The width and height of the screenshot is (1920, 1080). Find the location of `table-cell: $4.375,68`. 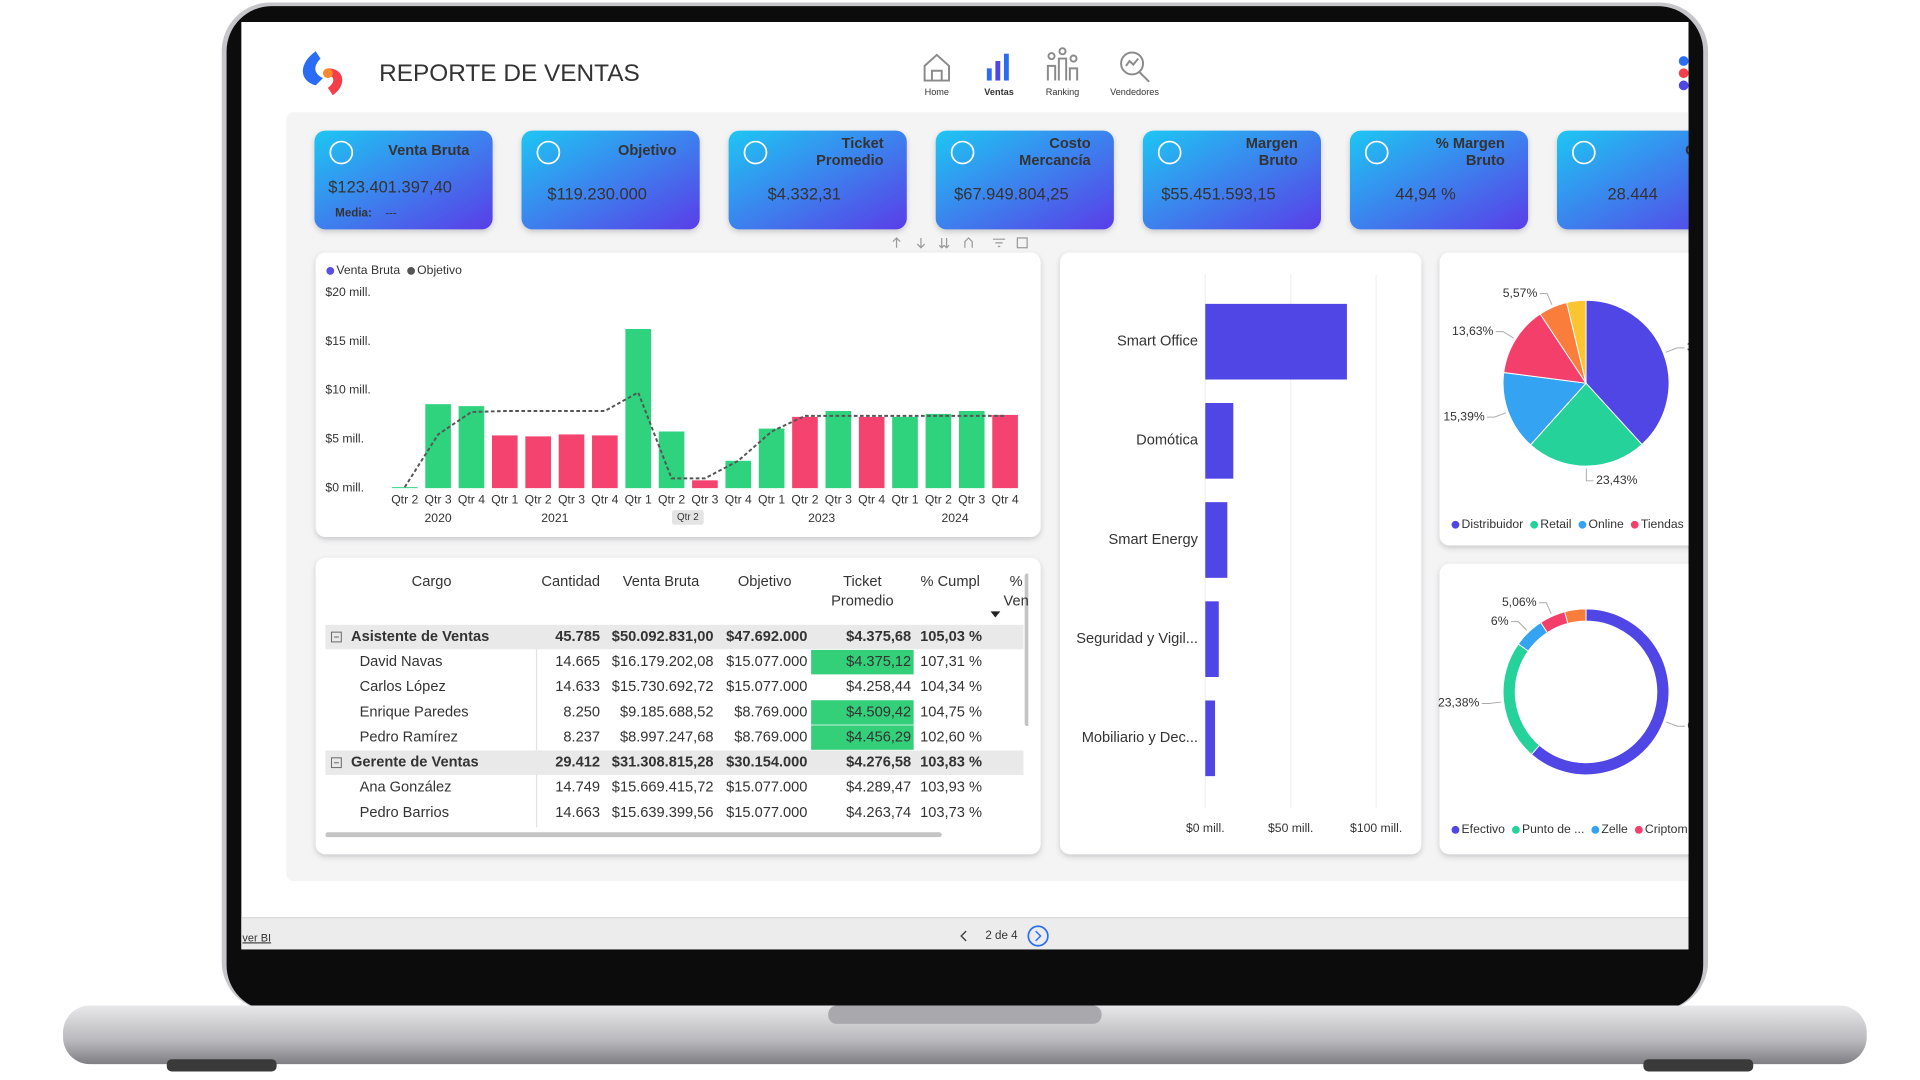

table-cell: $4.375,68 is located at coordinates (878, 637).